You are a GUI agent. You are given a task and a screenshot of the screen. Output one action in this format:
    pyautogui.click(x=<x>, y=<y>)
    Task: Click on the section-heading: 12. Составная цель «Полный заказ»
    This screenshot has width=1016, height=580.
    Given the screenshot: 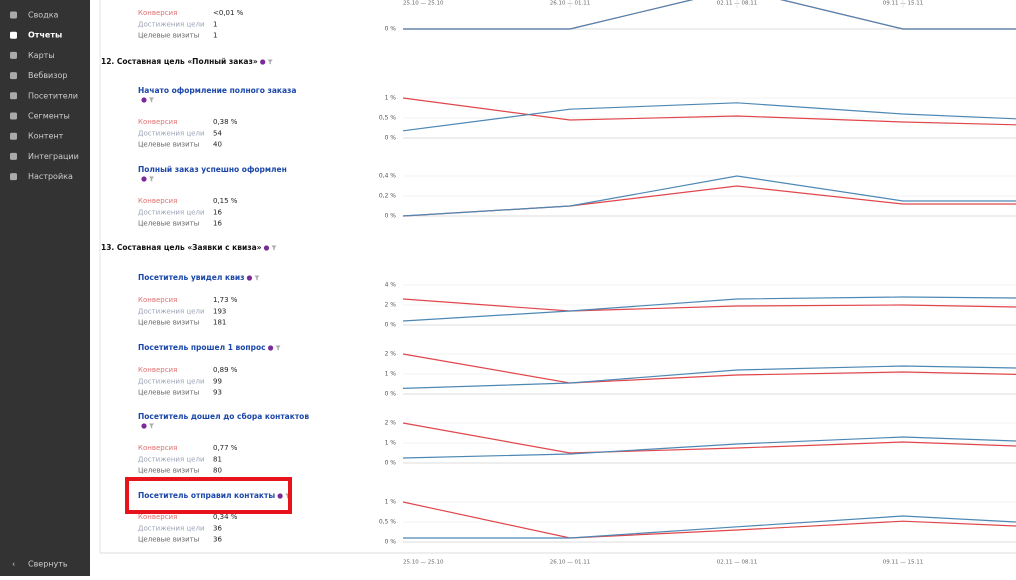 What is the action you would take?
    pyautogui.click(x=179, y=61)
    